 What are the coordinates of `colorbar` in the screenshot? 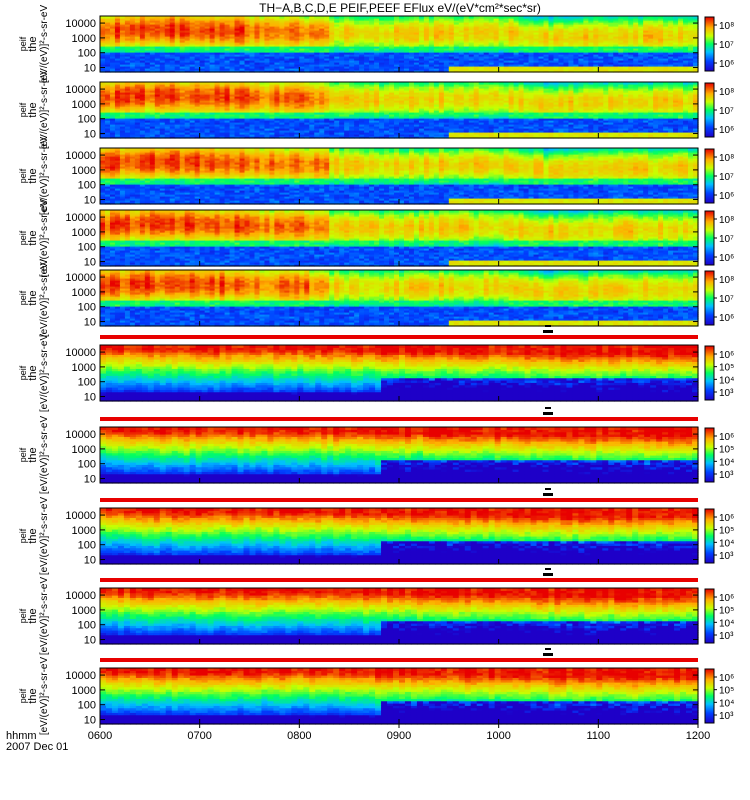 It's located at (709, 44).